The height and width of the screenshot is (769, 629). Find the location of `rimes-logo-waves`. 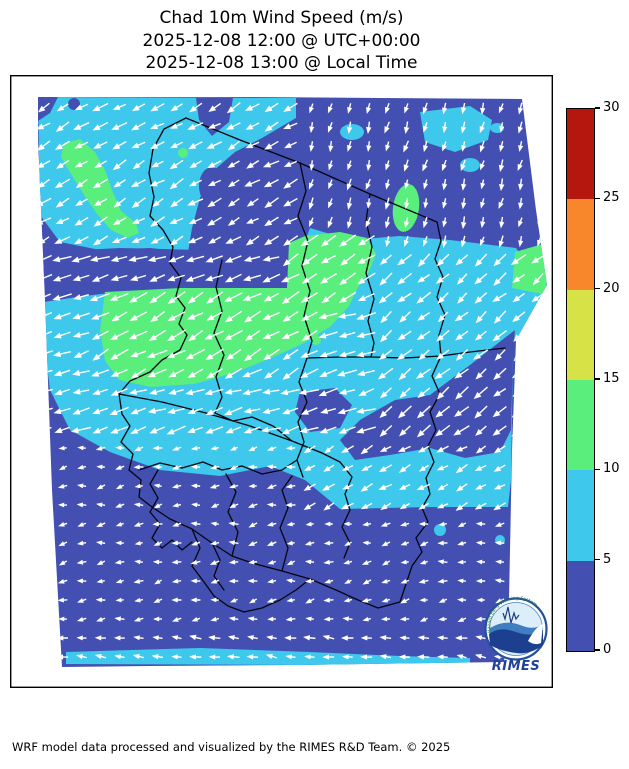

rimes-logo-waves is located at coordinates (516, 638).